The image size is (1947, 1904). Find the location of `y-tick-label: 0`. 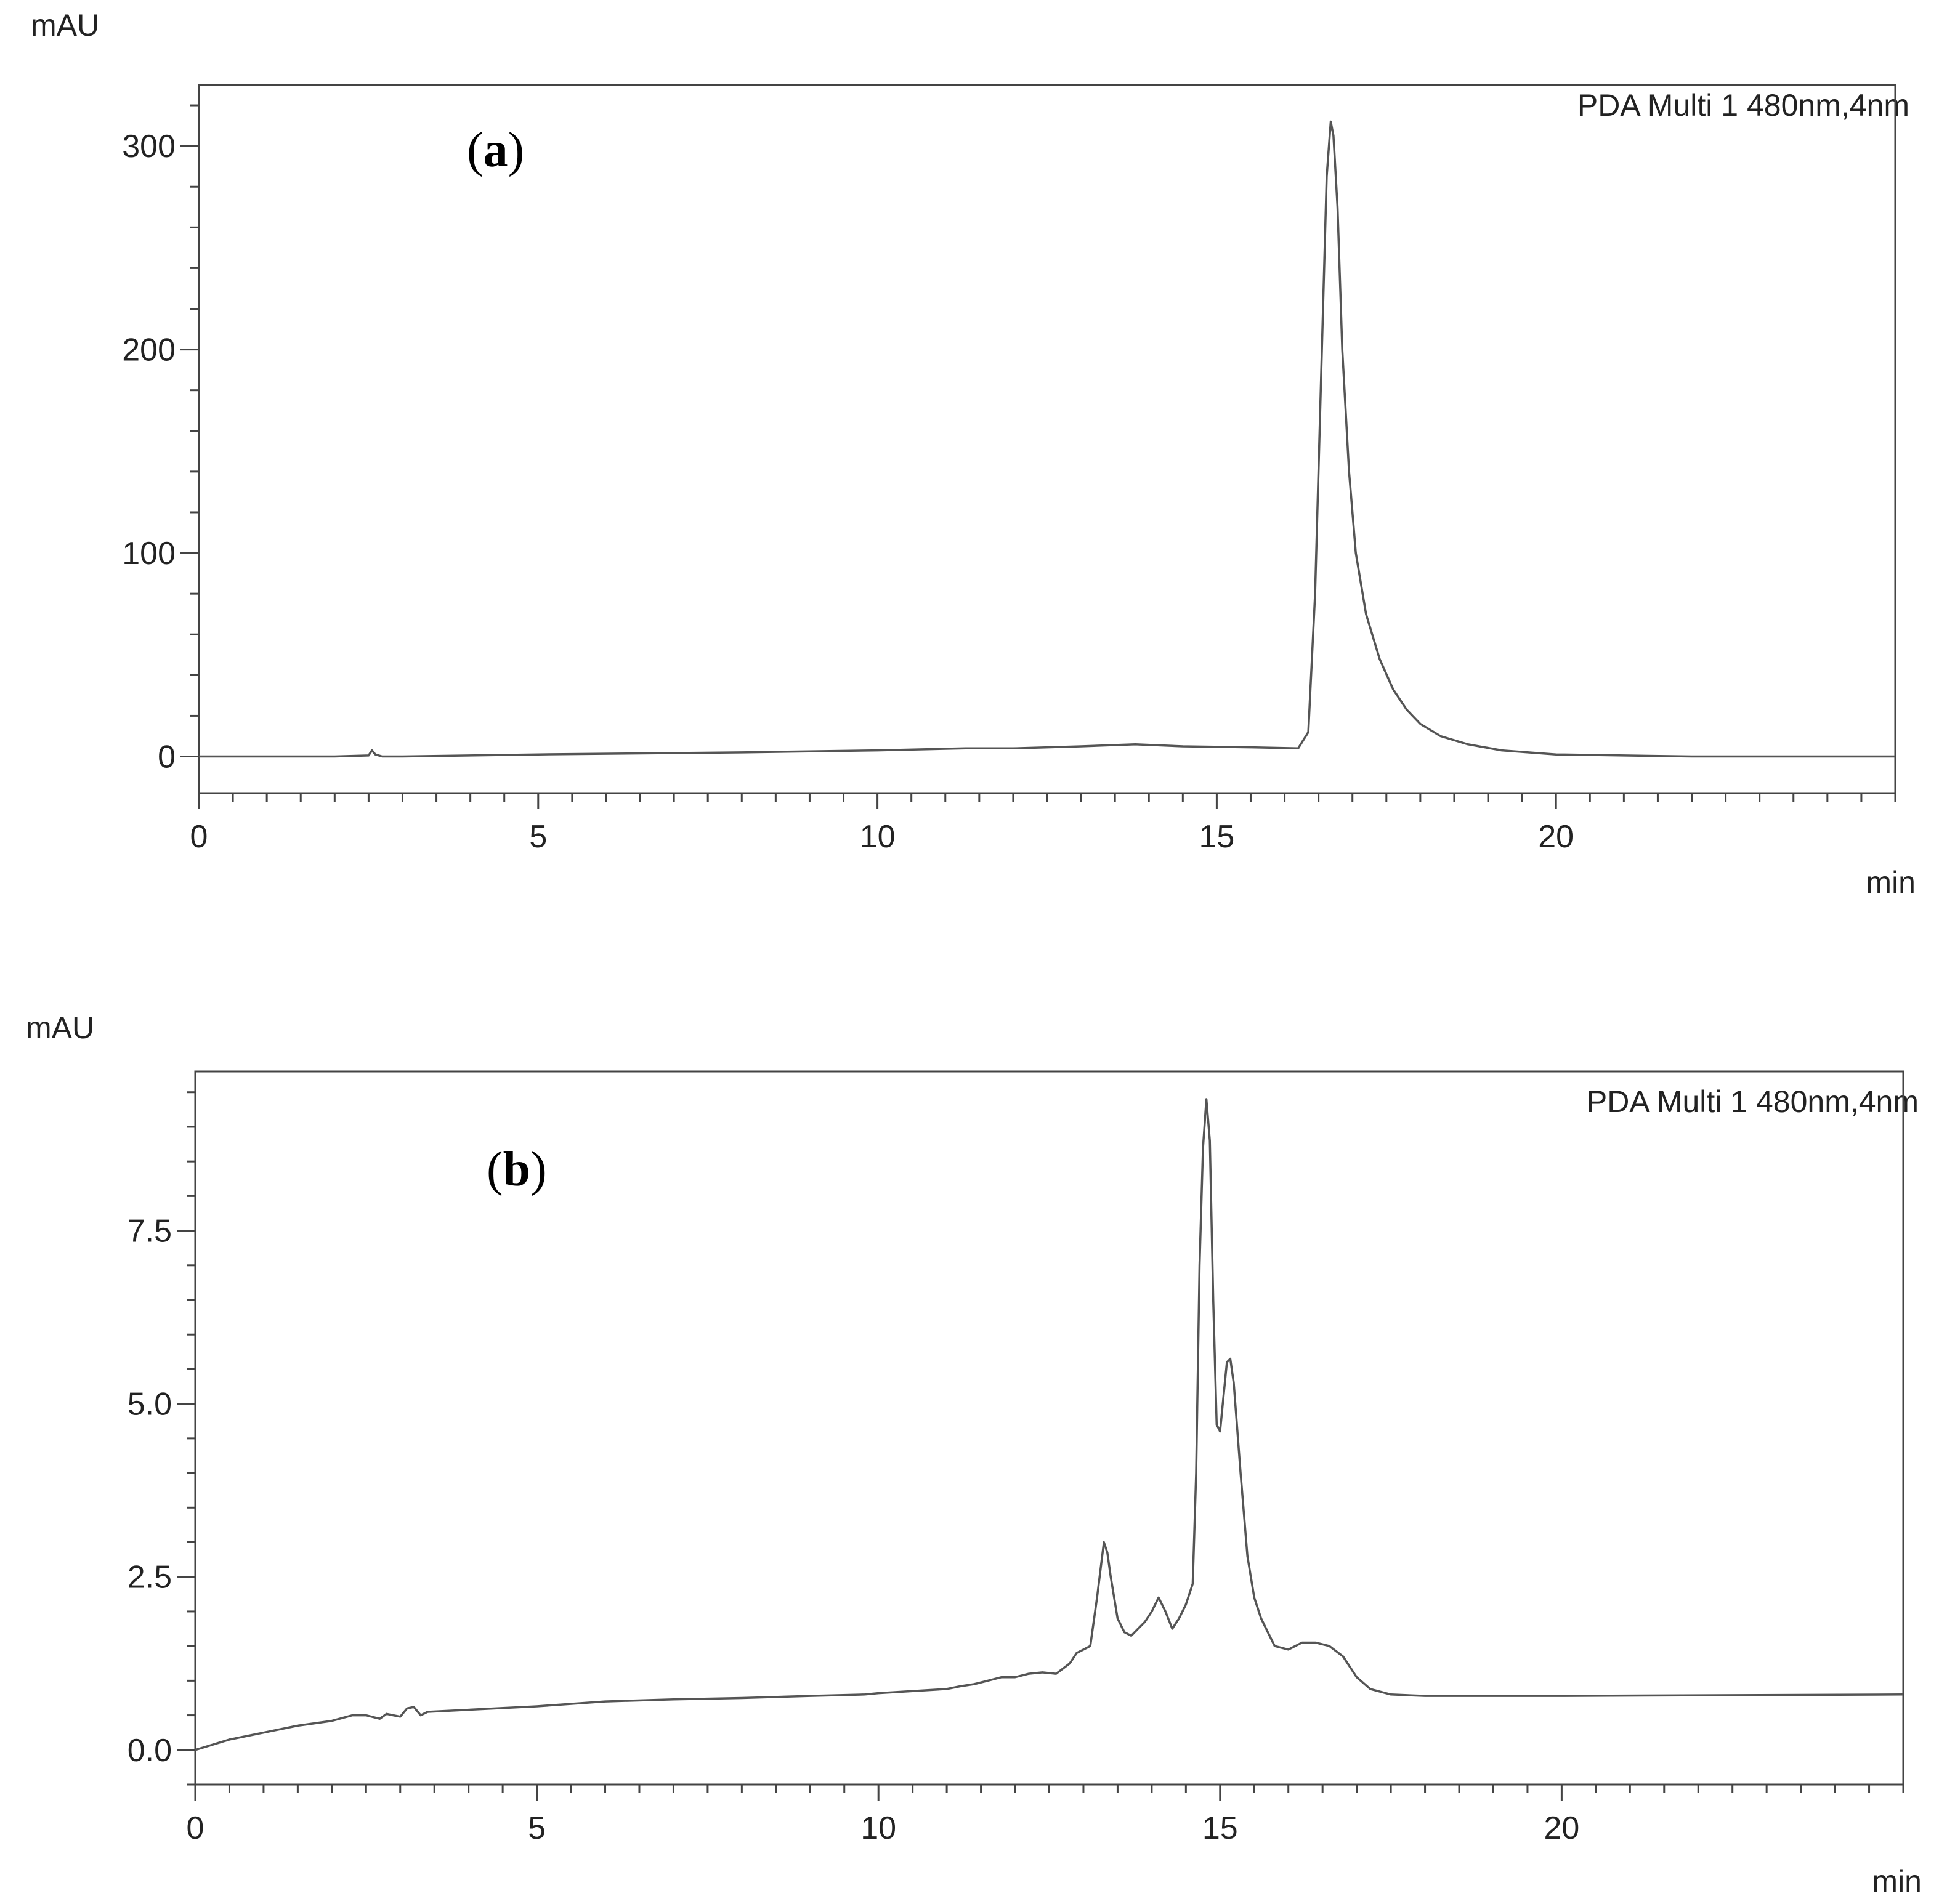

y-tick-label: 0 is located at coordinates (167, 757).